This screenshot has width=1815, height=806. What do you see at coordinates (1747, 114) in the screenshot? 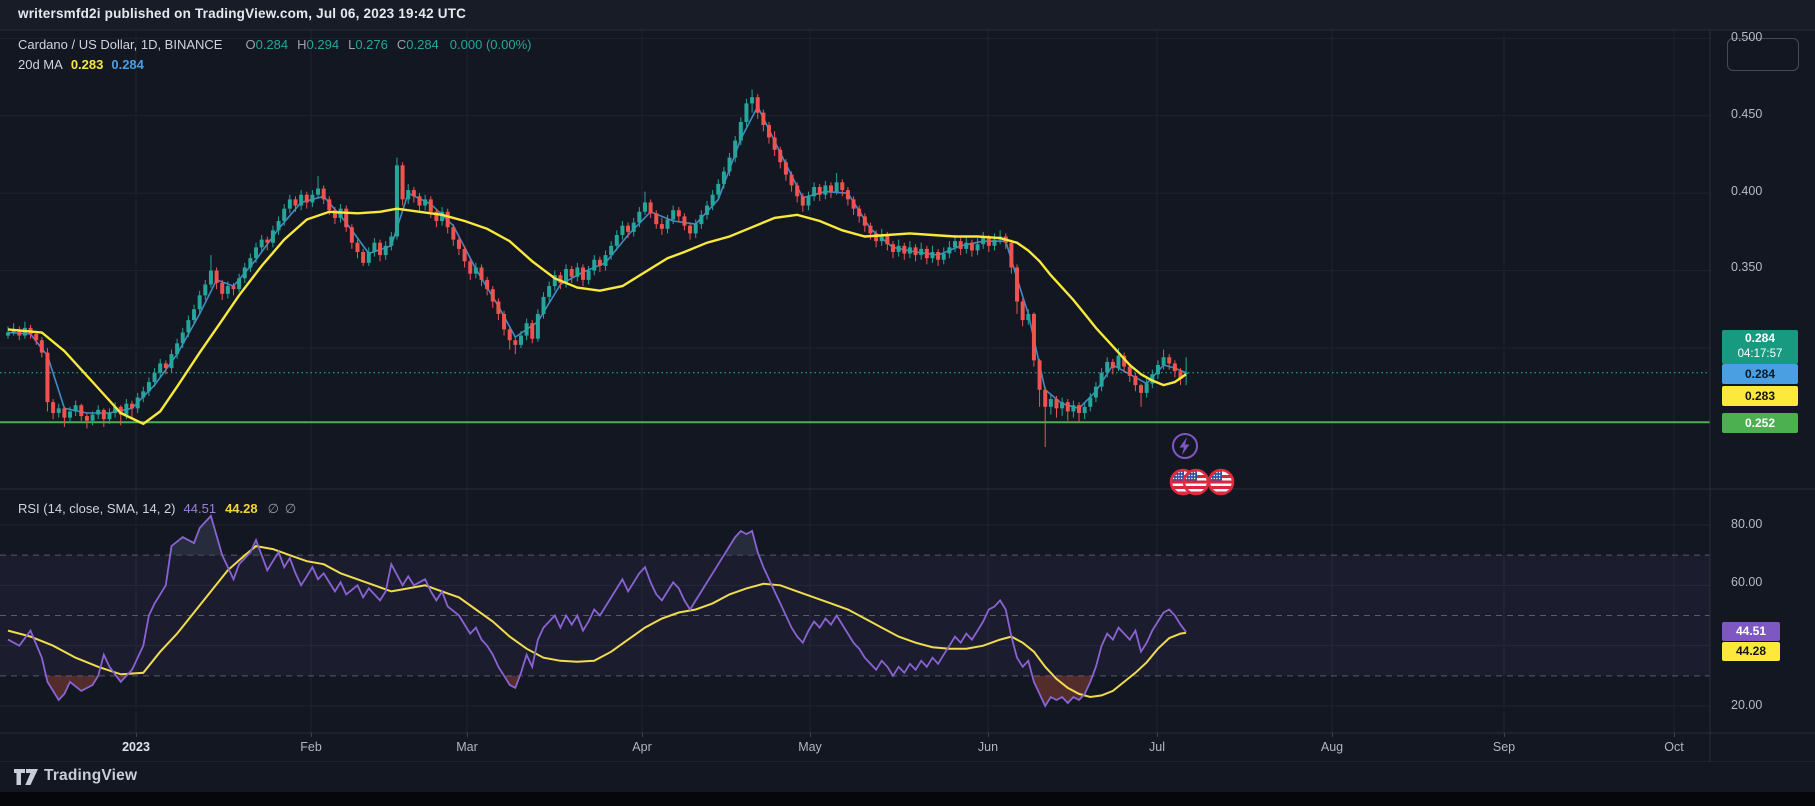
I see `price-axis-label: 0.450` at bounding box center [1747, 114].